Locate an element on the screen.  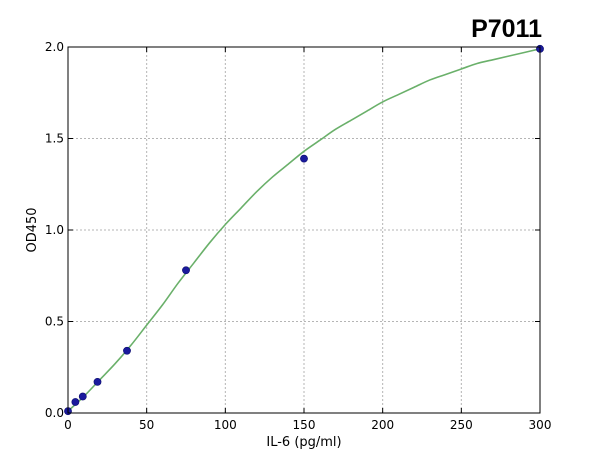
x-tick-labels: 0 50 100 150 200 250 300 is located at coordinates (307, 425).